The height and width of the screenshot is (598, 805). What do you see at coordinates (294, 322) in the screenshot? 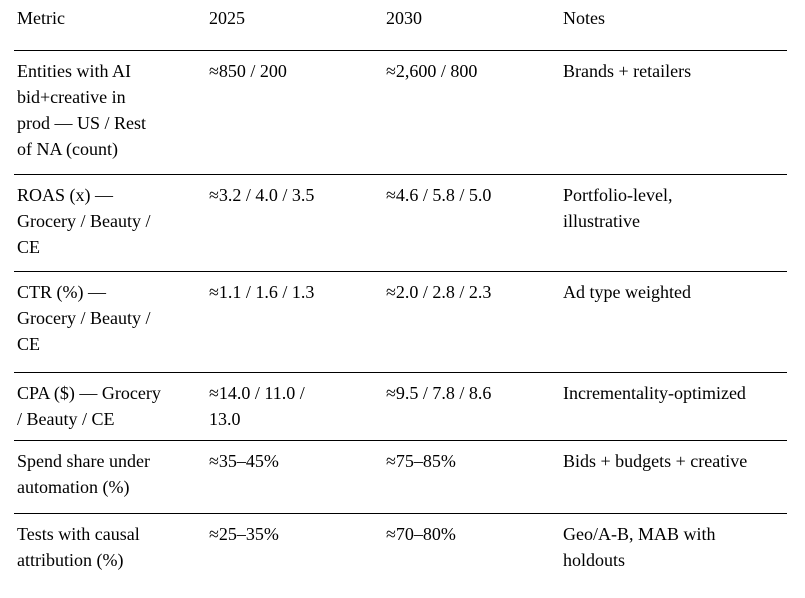
I see `cell-2025: ≈1.1 / 1.6 / 1.3` at bounding box center [294, 322].